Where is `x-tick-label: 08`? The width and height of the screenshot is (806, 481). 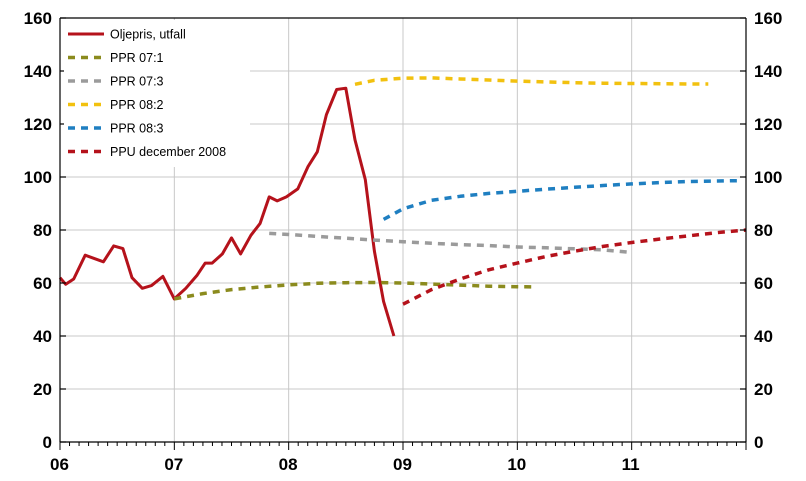 x-tick-label: 08 is located at coordinates (288, 464).